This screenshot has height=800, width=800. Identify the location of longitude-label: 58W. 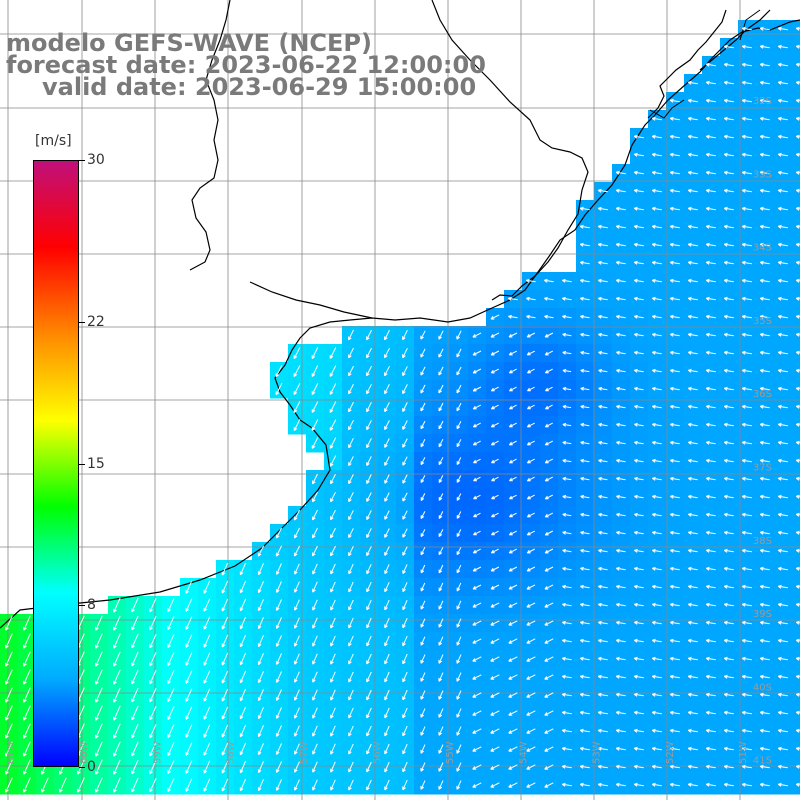
(231, 752).